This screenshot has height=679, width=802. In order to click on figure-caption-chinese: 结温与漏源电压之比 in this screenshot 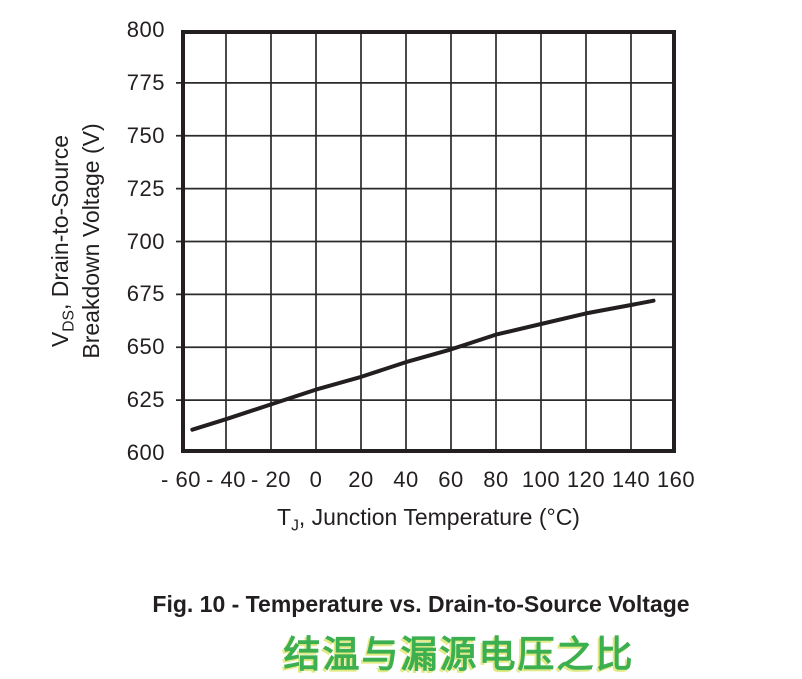, I will do `click(459, 654)`.